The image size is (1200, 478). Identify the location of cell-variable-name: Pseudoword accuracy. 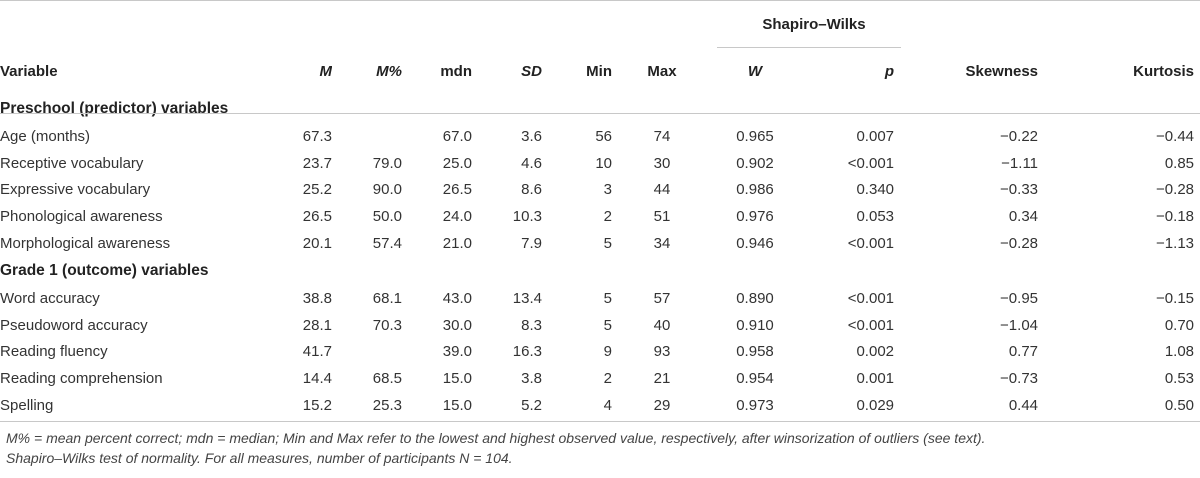
(74, 325).